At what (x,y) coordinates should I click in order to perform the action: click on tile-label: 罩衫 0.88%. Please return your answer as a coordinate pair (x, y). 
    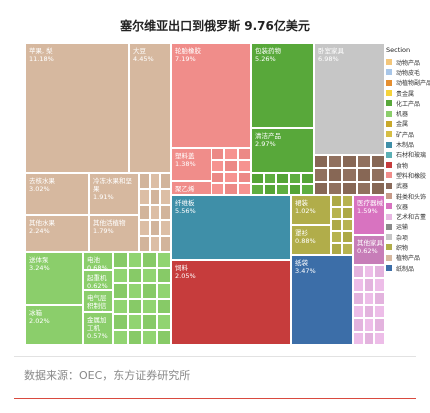
    Looking at the image, I should click on (305, 237).